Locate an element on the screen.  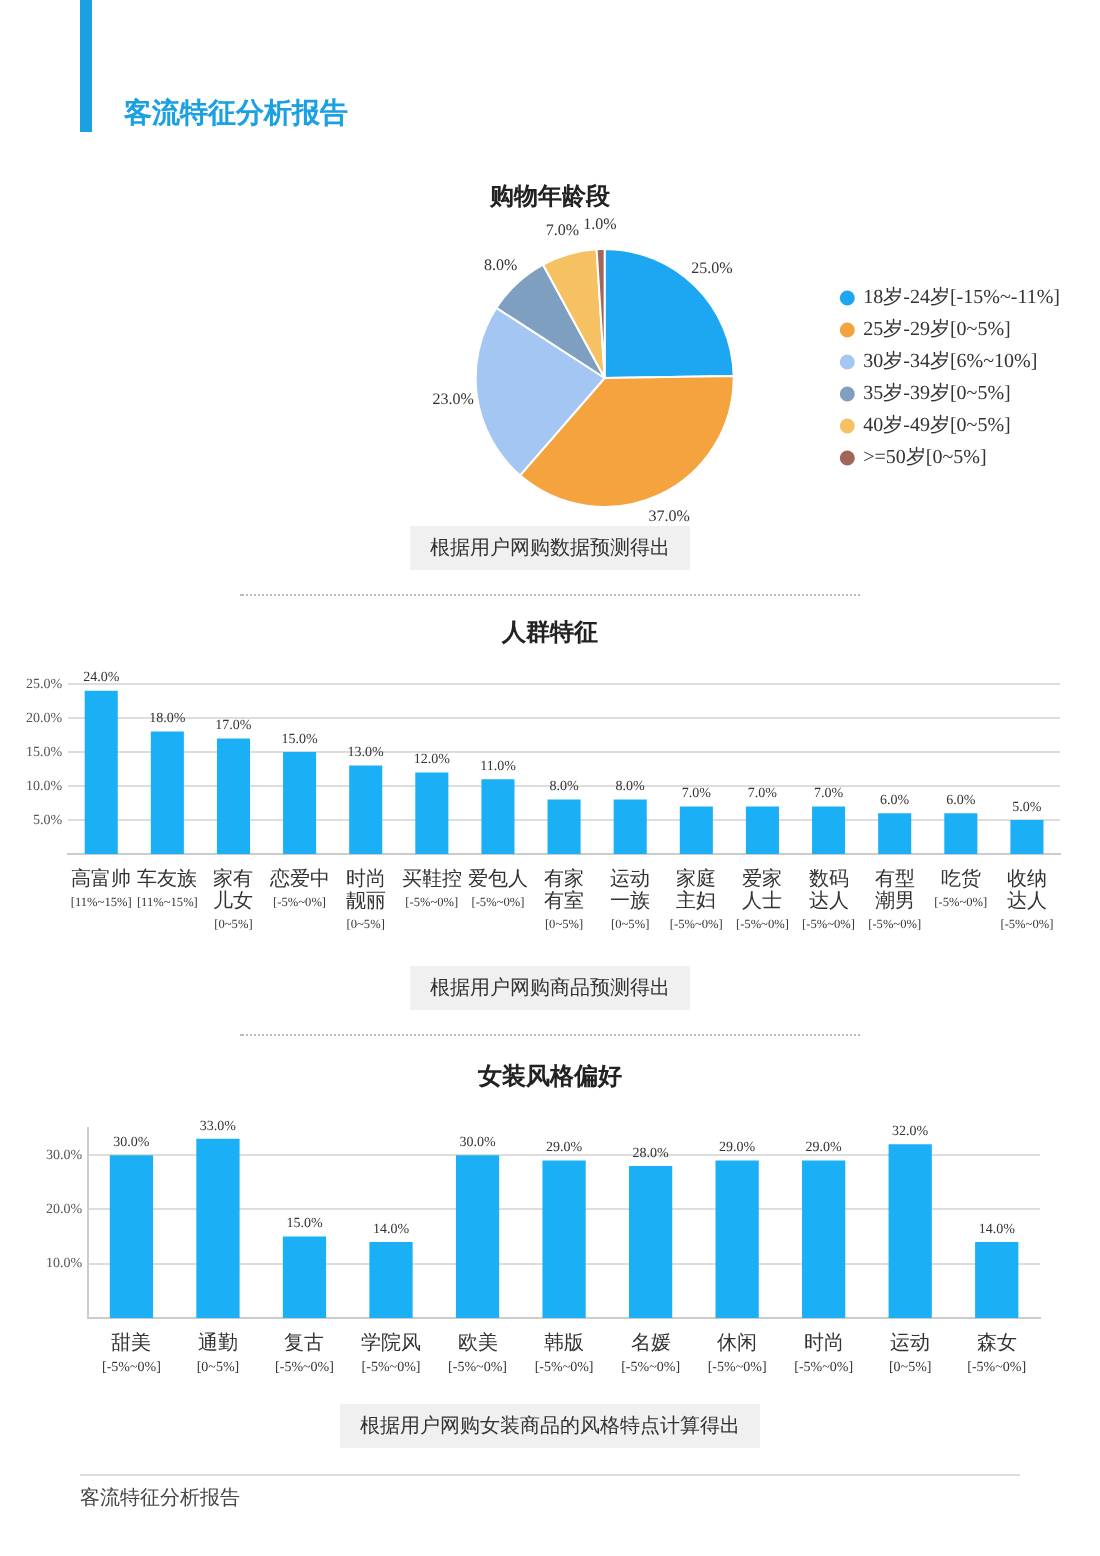
chart-title: 人群特征 is located at coordinates (550, 633).